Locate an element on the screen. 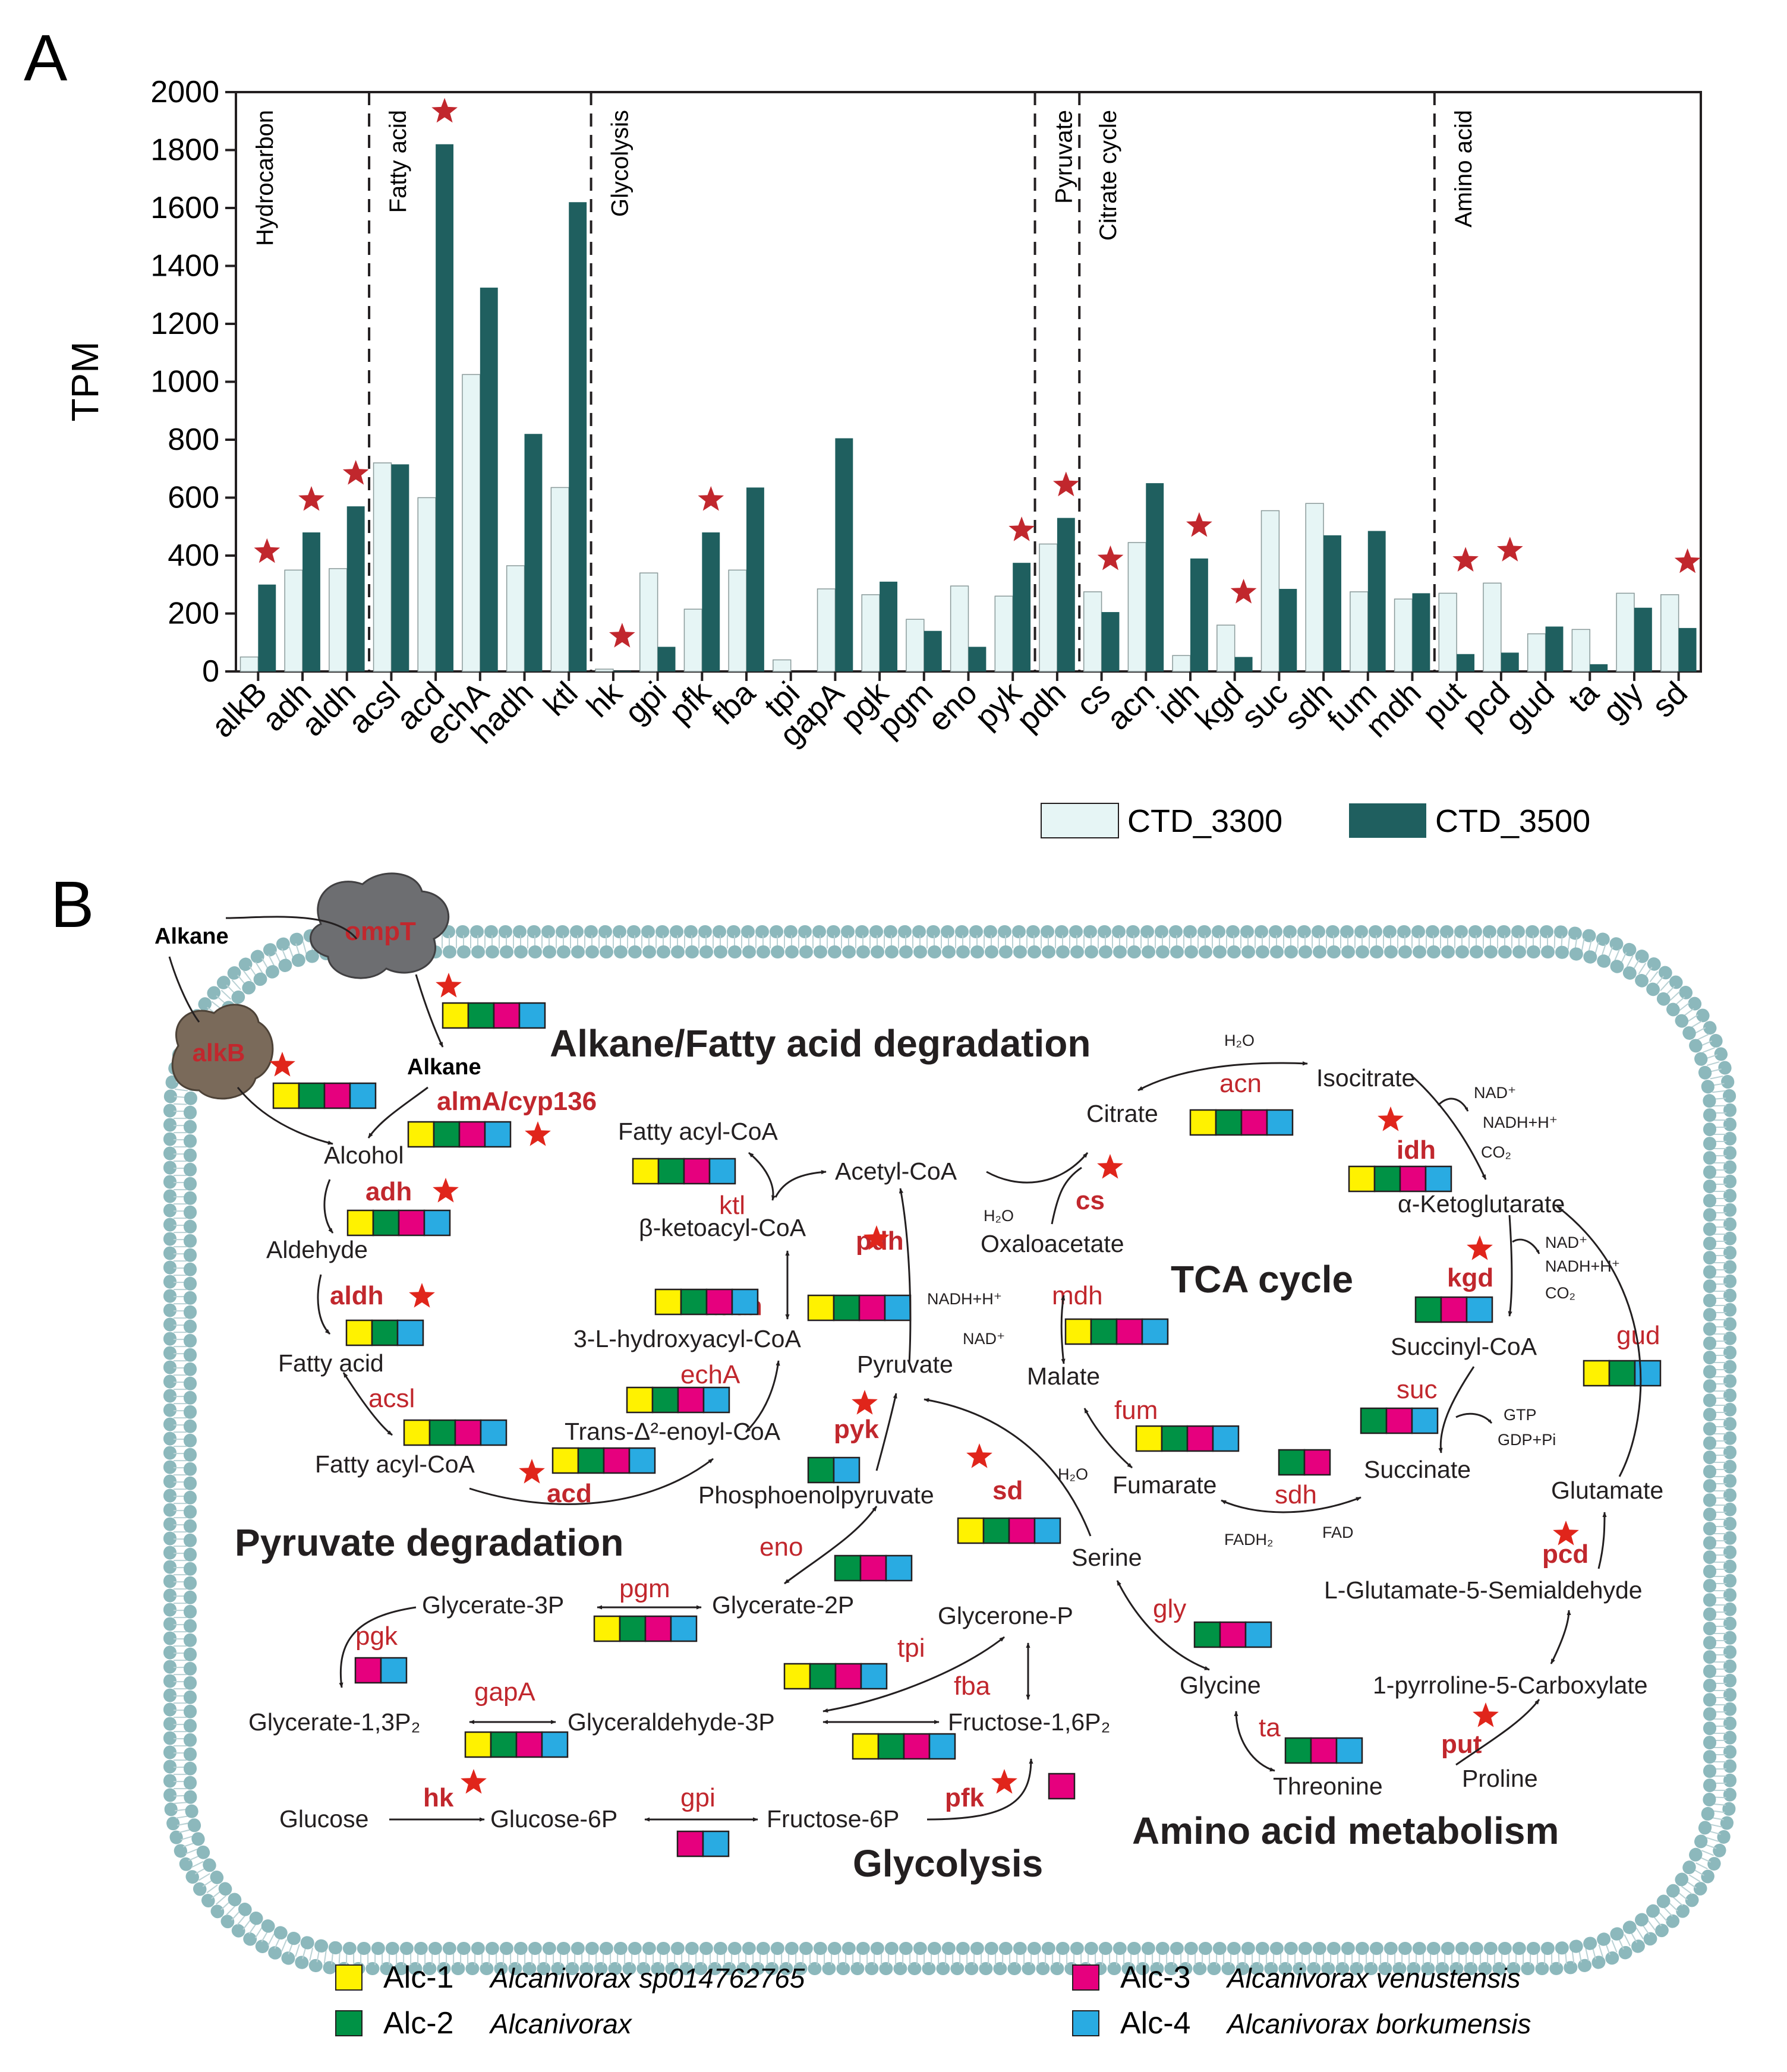 The height and width of the screenshot is (2072, 1787). arrow-p5c-glu5sa is located at coordinates (1560, 1637).